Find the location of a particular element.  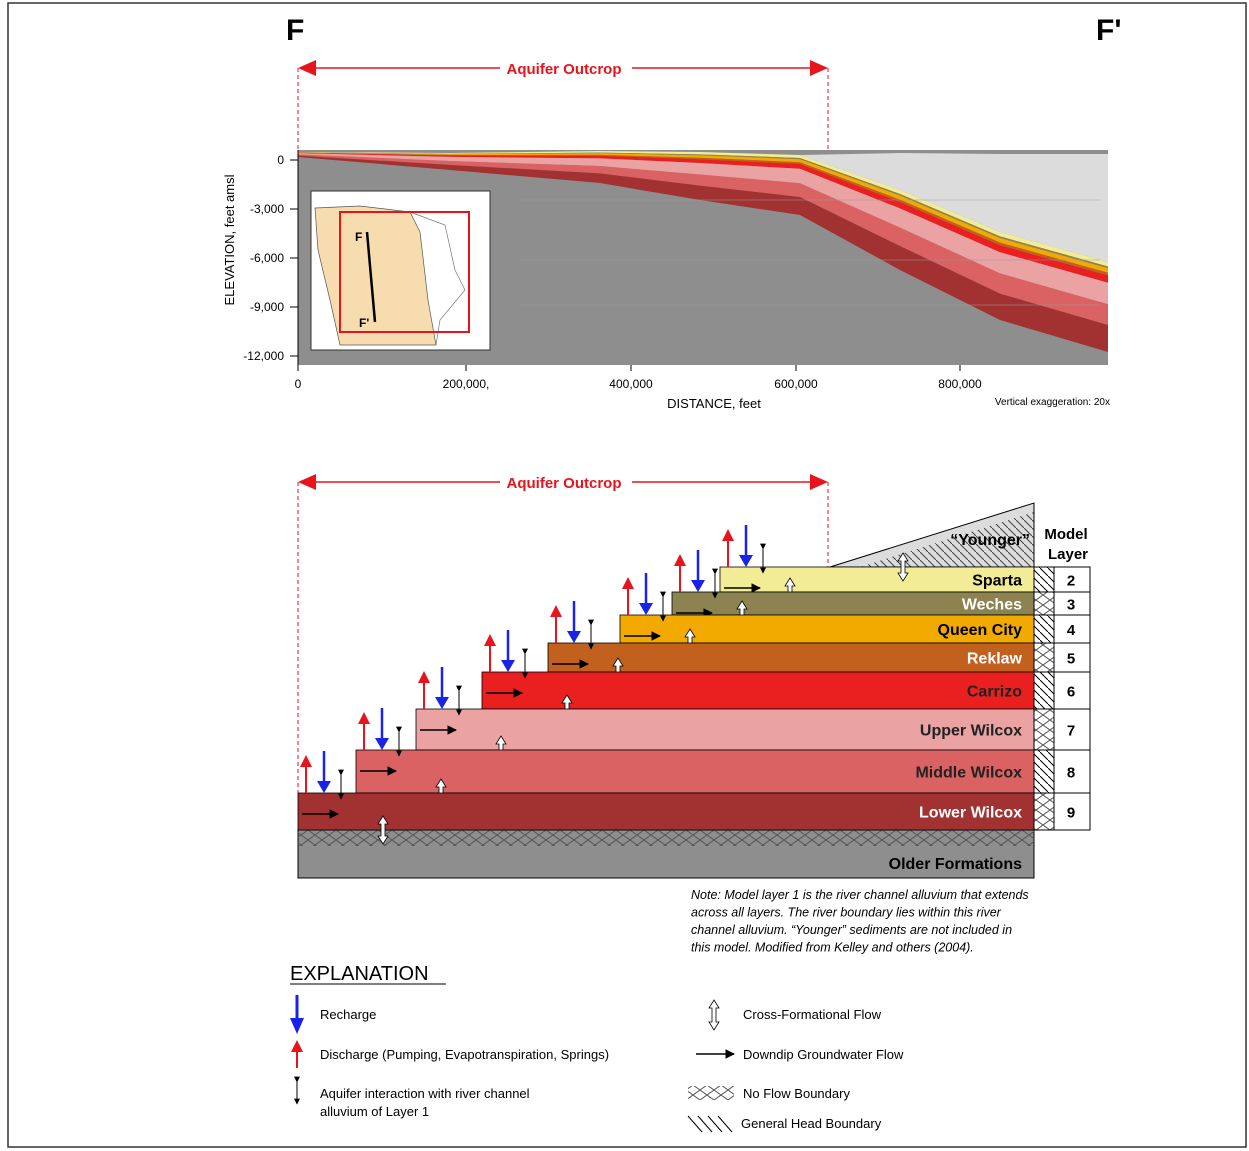

x-tick-label: 800,000 is located at coordinates (960, 384).